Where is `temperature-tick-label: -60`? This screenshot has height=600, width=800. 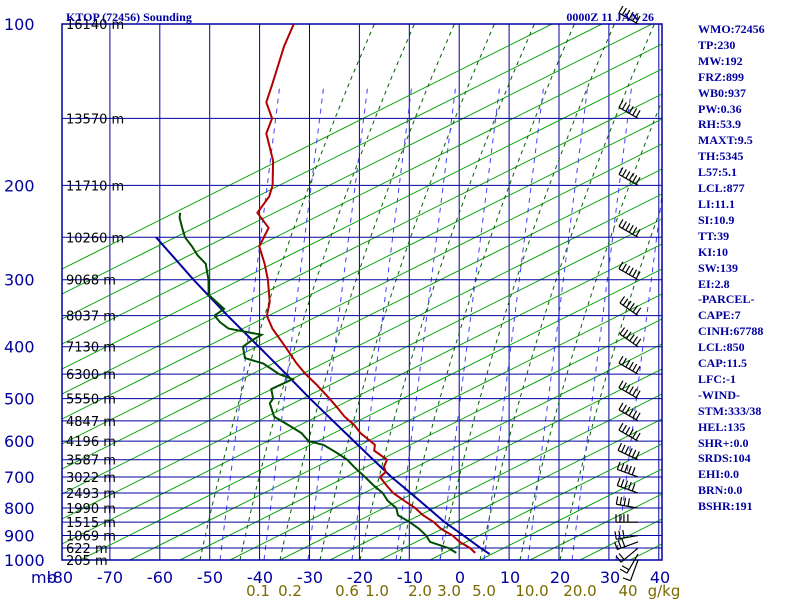 temperature-tick-label: -60 is located at coordinates (160, 577).